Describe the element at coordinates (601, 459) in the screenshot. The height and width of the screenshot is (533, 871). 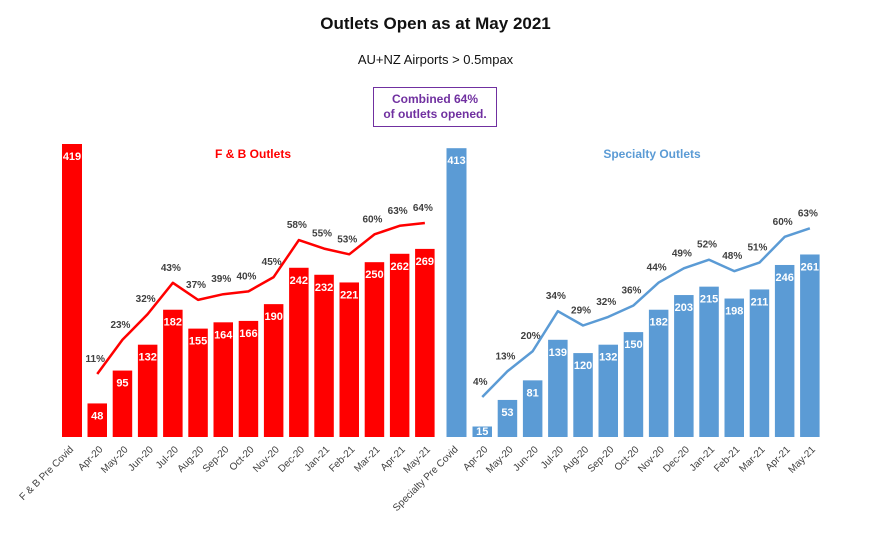
I see `specialty-tick-label: Sep-20` at that location.